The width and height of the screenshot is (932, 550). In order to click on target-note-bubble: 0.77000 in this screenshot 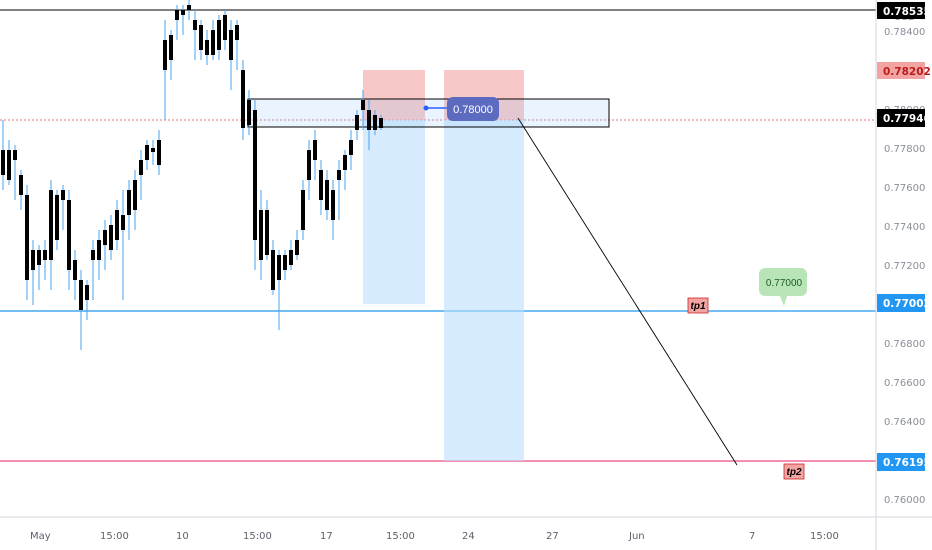, I will do `click(783, 287)`.